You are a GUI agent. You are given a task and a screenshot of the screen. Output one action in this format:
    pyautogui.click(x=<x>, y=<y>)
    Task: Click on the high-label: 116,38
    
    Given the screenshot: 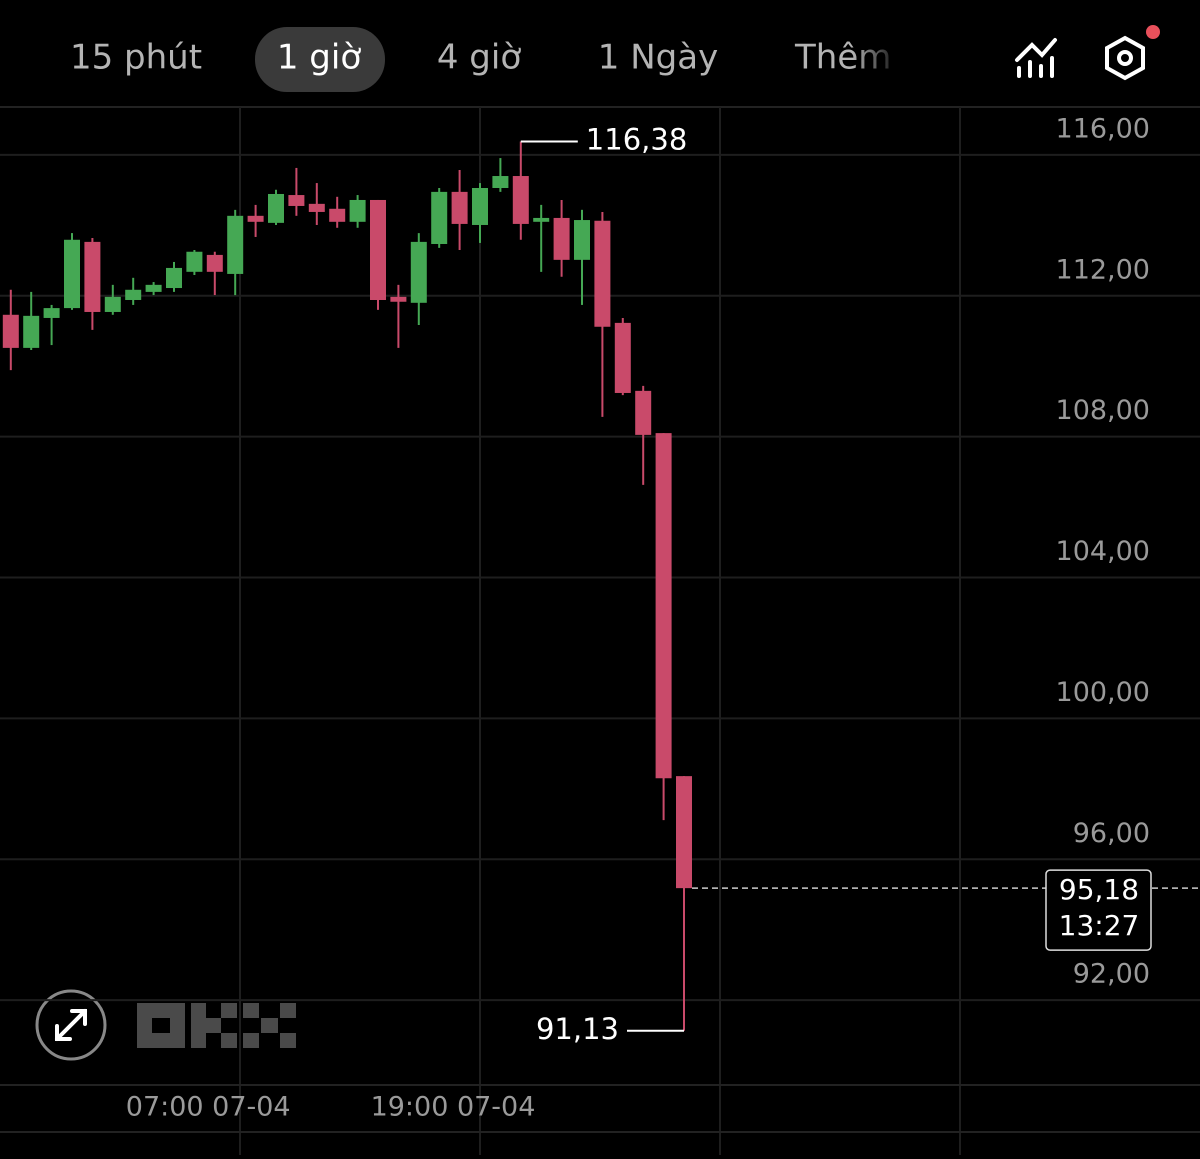 What is the action you would take?
    pyautogui.click(x=636, y=140)
    